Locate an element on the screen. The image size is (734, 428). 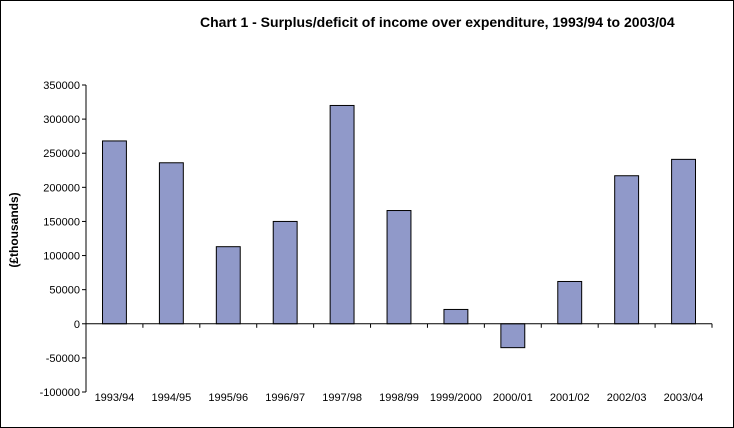
y-tick-label: -50000 is located at coordinates (63, 359).